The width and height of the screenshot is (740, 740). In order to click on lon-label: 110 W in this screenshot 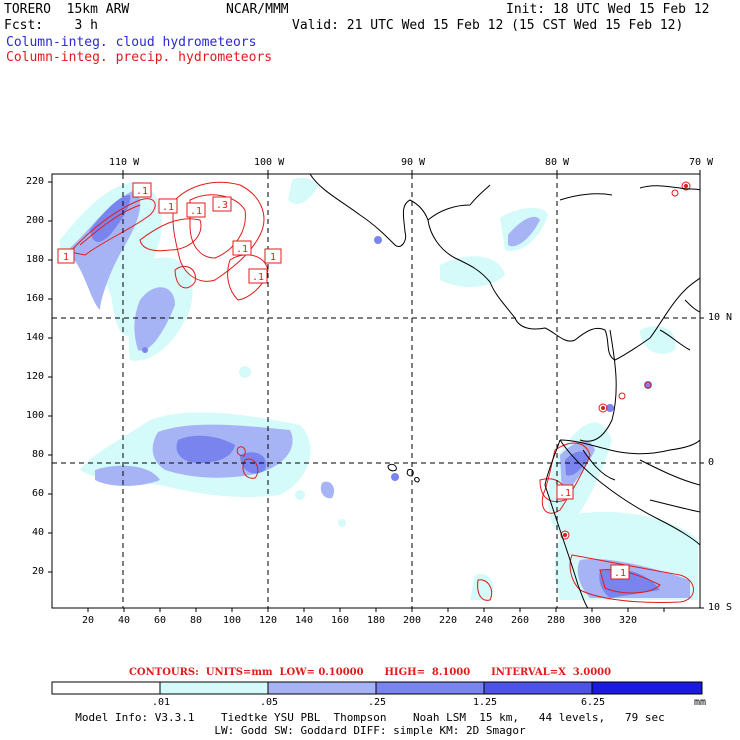, I will do `click(124, 162)`.